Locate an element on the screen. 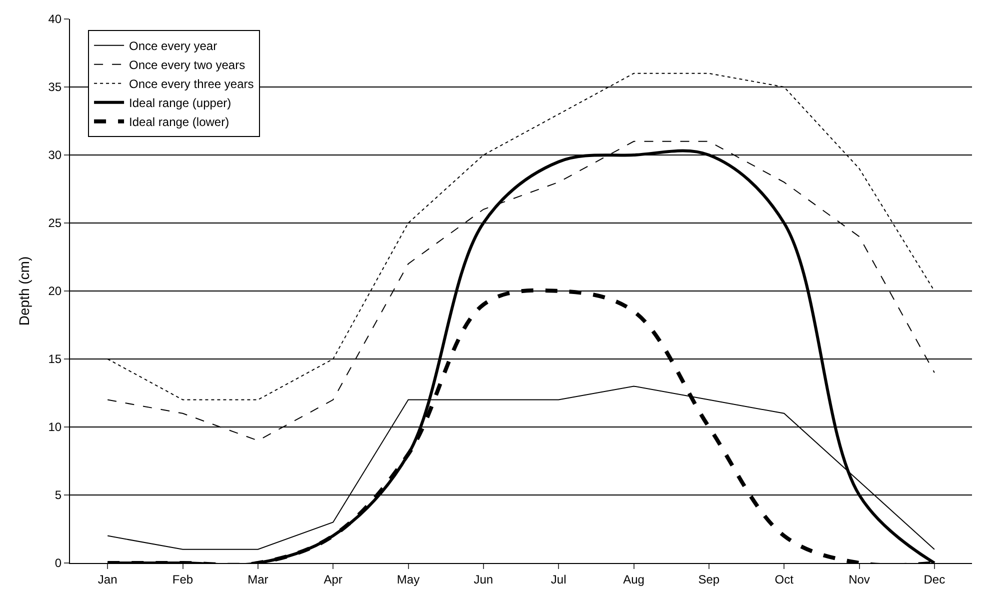 The image size is (992, 603). y-axis-title: Depth (cm) is located at coordinates (24, 291).